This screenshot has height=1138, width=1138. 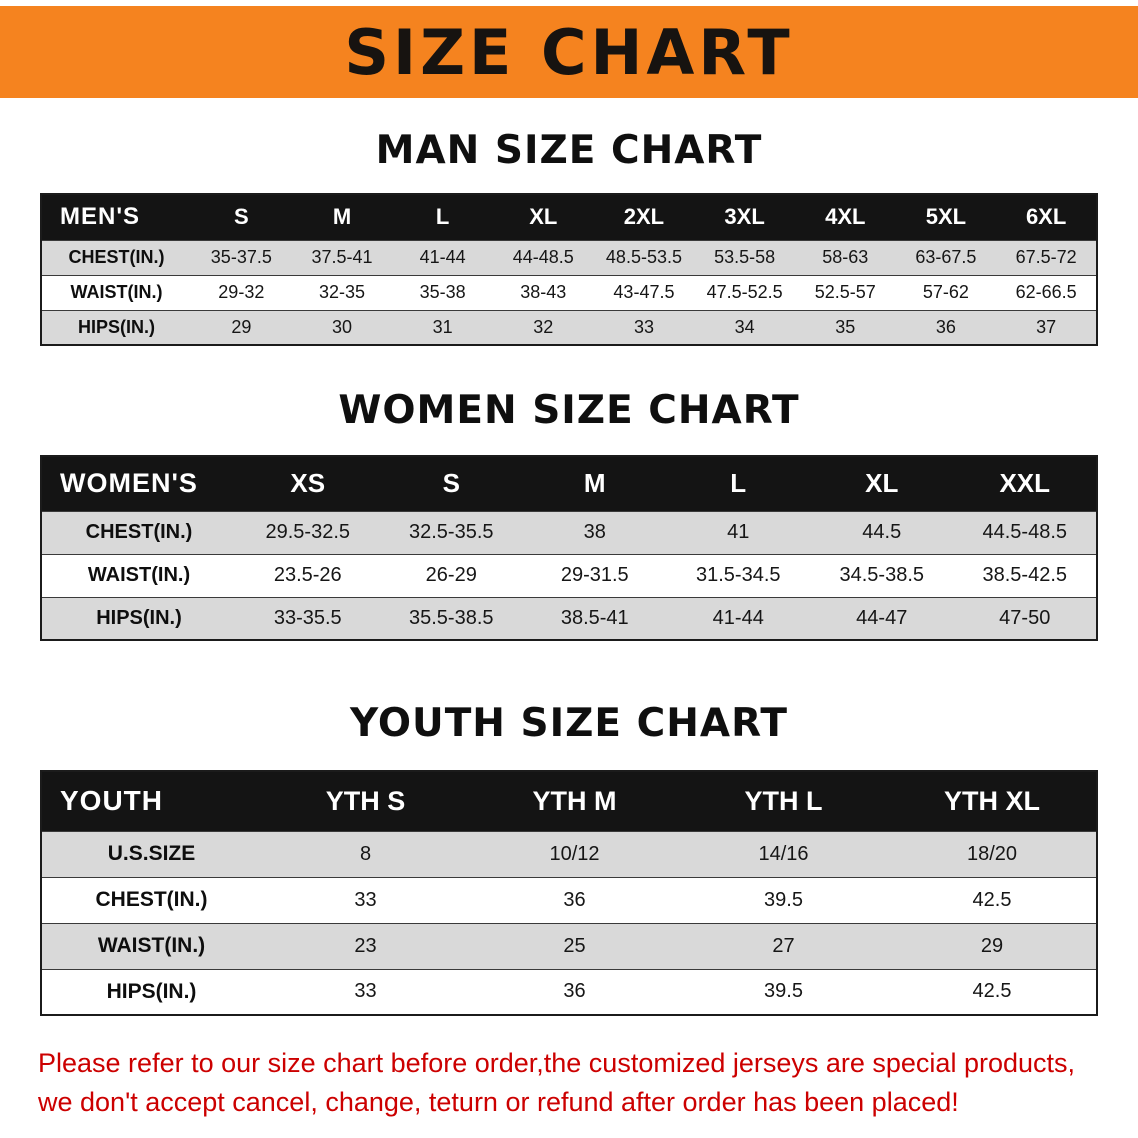 What do you see at coordinates (451, 575) in the screenshot?
I see `size-value-cell: 26-29` at bounding box center [451, 575].